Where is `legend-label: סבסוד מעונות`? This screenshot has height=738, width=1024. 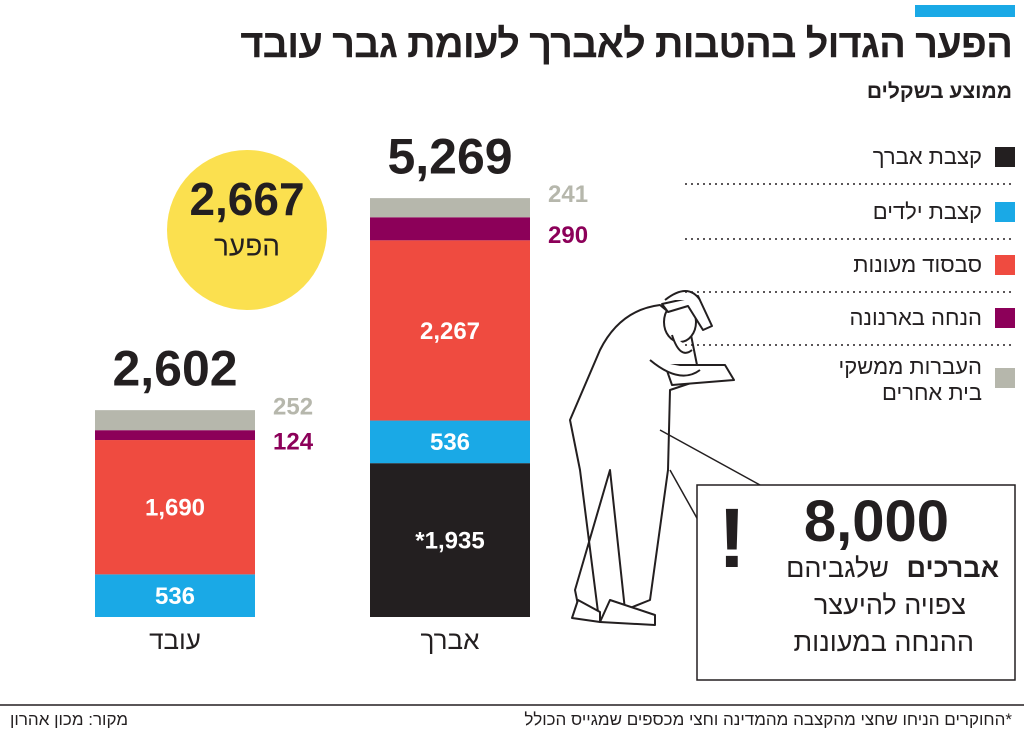 legend-label: סבסוד מעונות is located at coordinates (917, 264).